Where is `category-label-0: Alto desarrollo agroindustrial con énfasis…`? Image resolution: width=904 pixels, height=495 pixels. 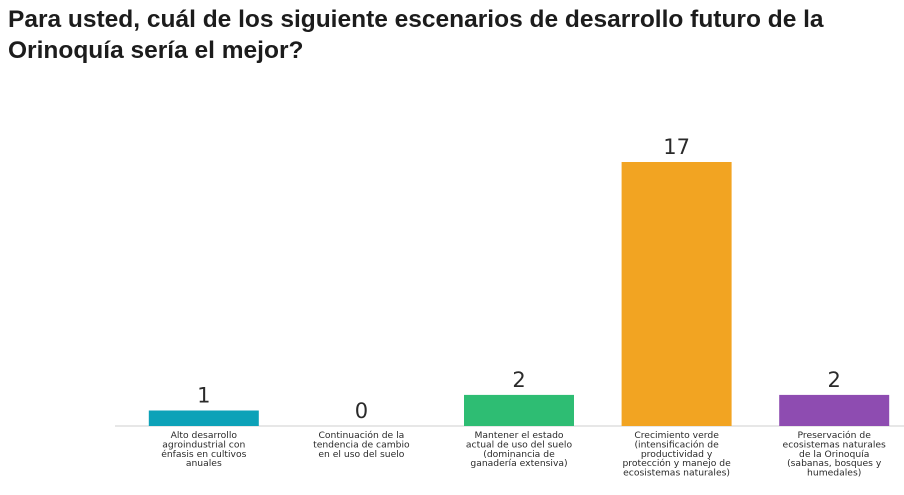
category-label-0: Alto desarrollo agroindustrial con énfasis… is located at coordinates (203, 449).